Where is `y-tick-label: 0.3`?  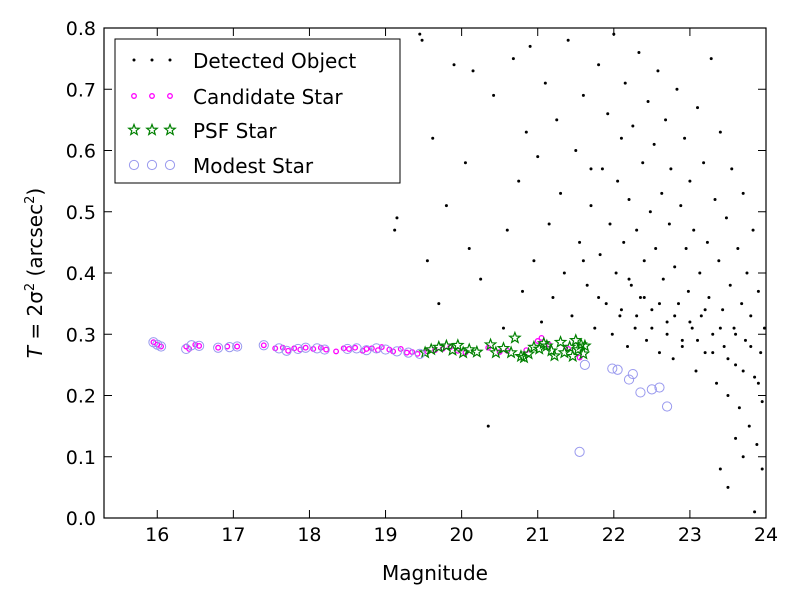
y-tick-label: 0.3 is located at coordinates (81, 335).